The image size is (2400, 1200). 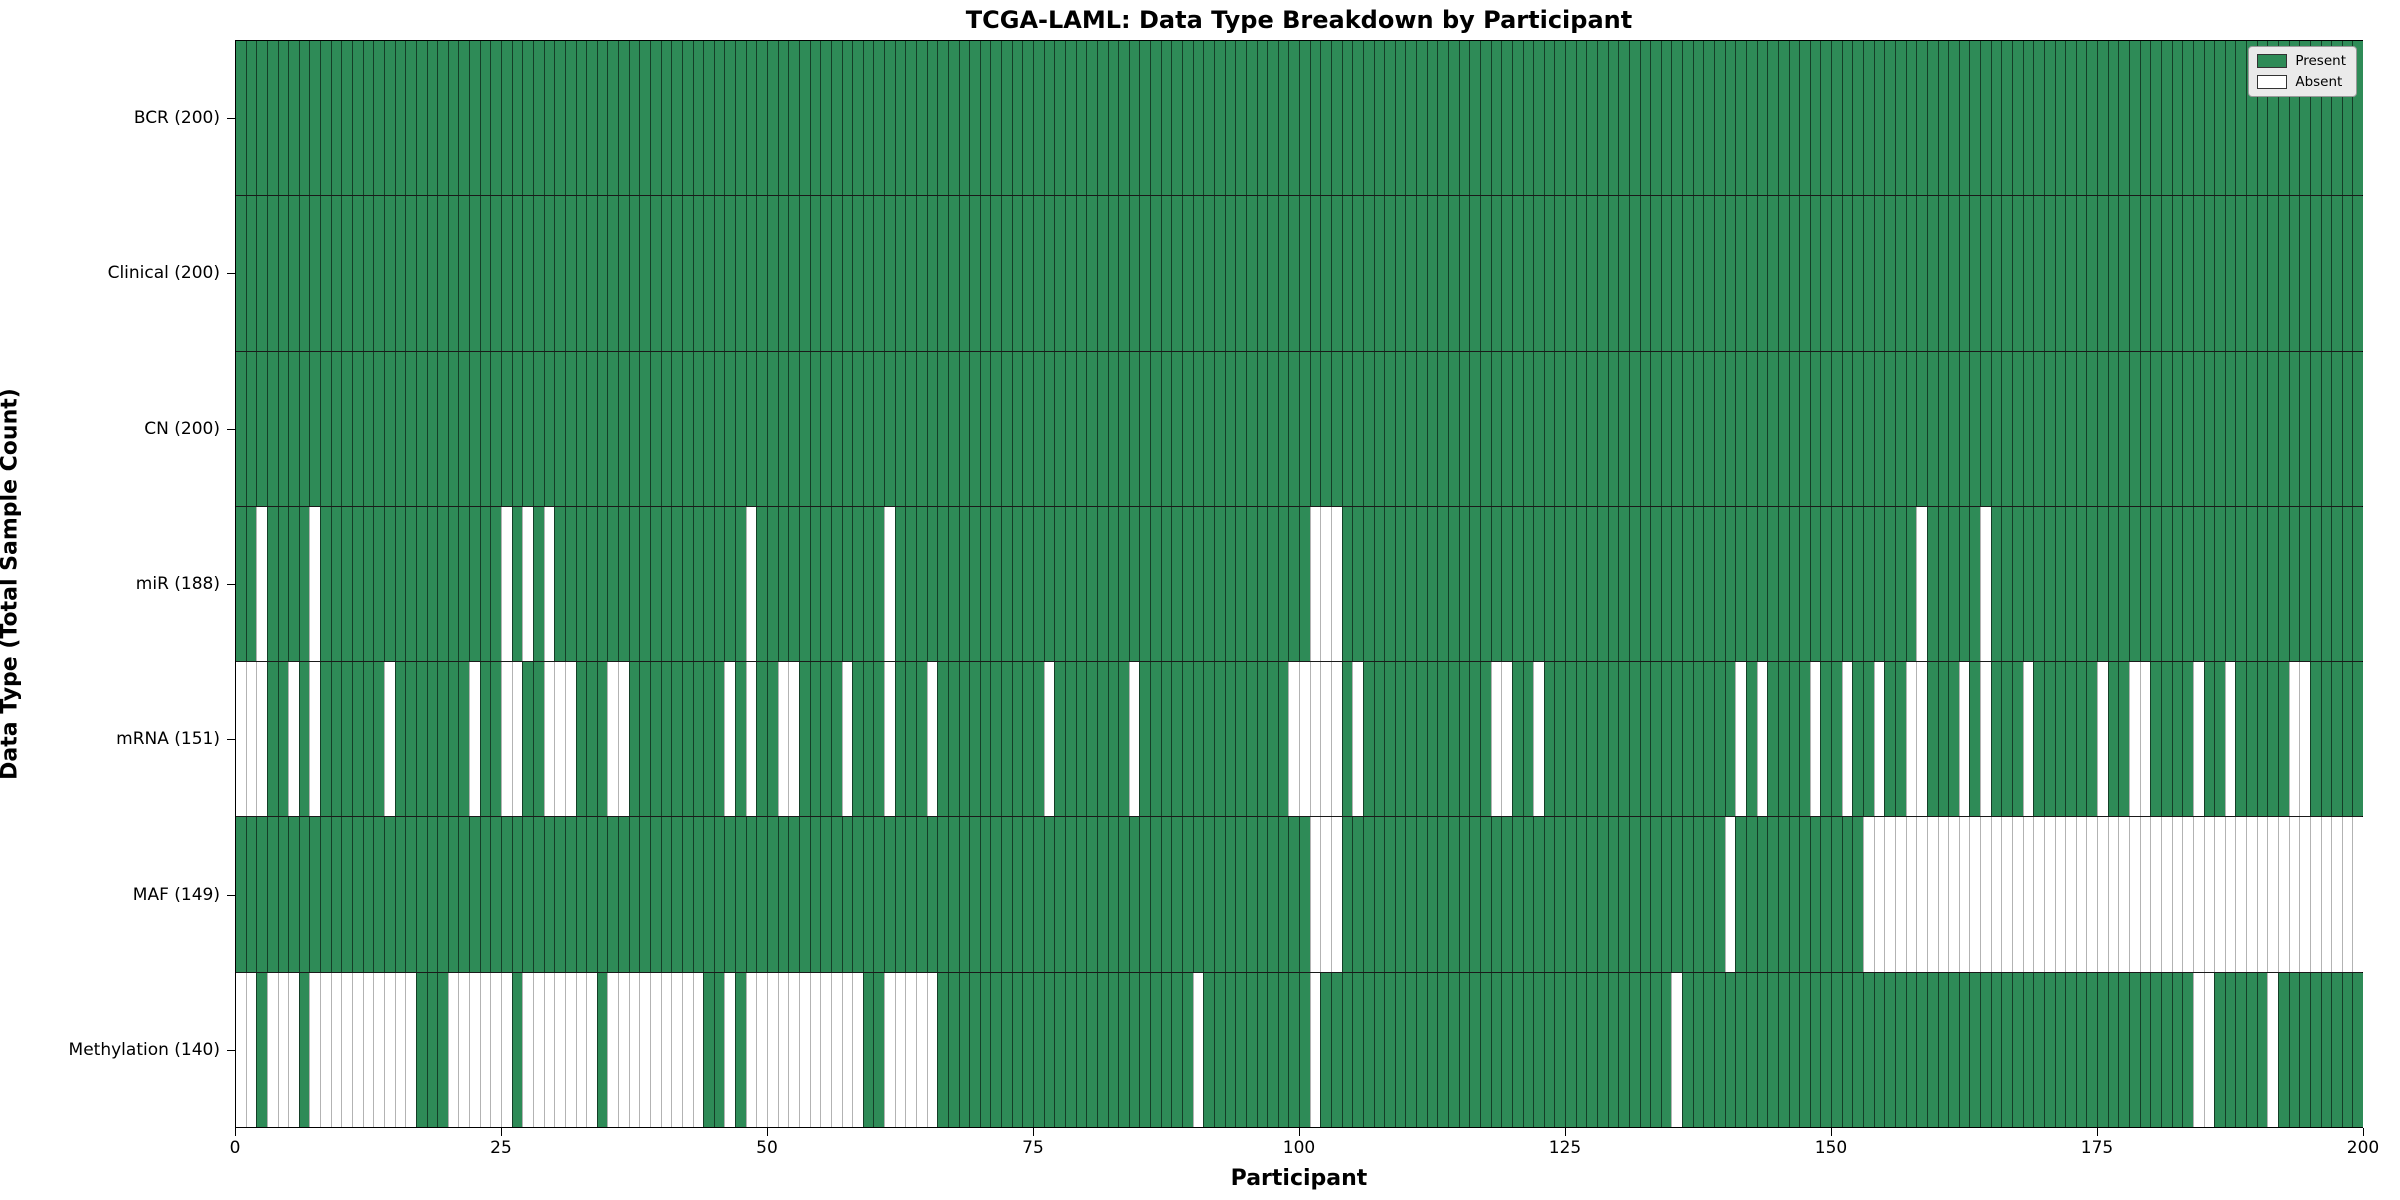 I want to click on y-axis-title: Data Type (Total Sample Count), so click(x=11, y=584).